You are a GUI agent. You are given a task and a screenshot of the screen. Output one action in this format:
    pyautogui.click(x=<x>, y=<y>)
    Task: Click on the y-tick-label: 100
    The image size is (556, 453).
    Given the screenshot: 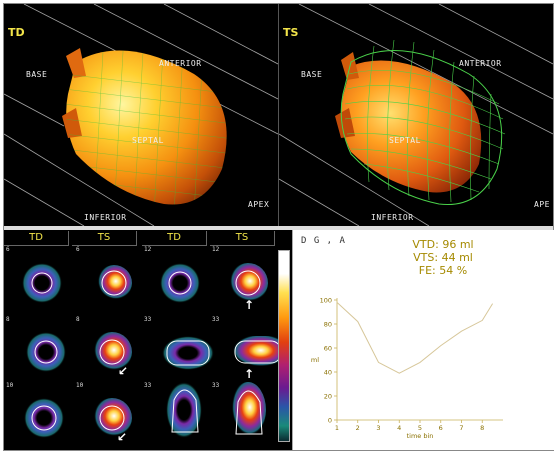 What is the action you would take?
    pyautogui.click(x=326, y=301)
    